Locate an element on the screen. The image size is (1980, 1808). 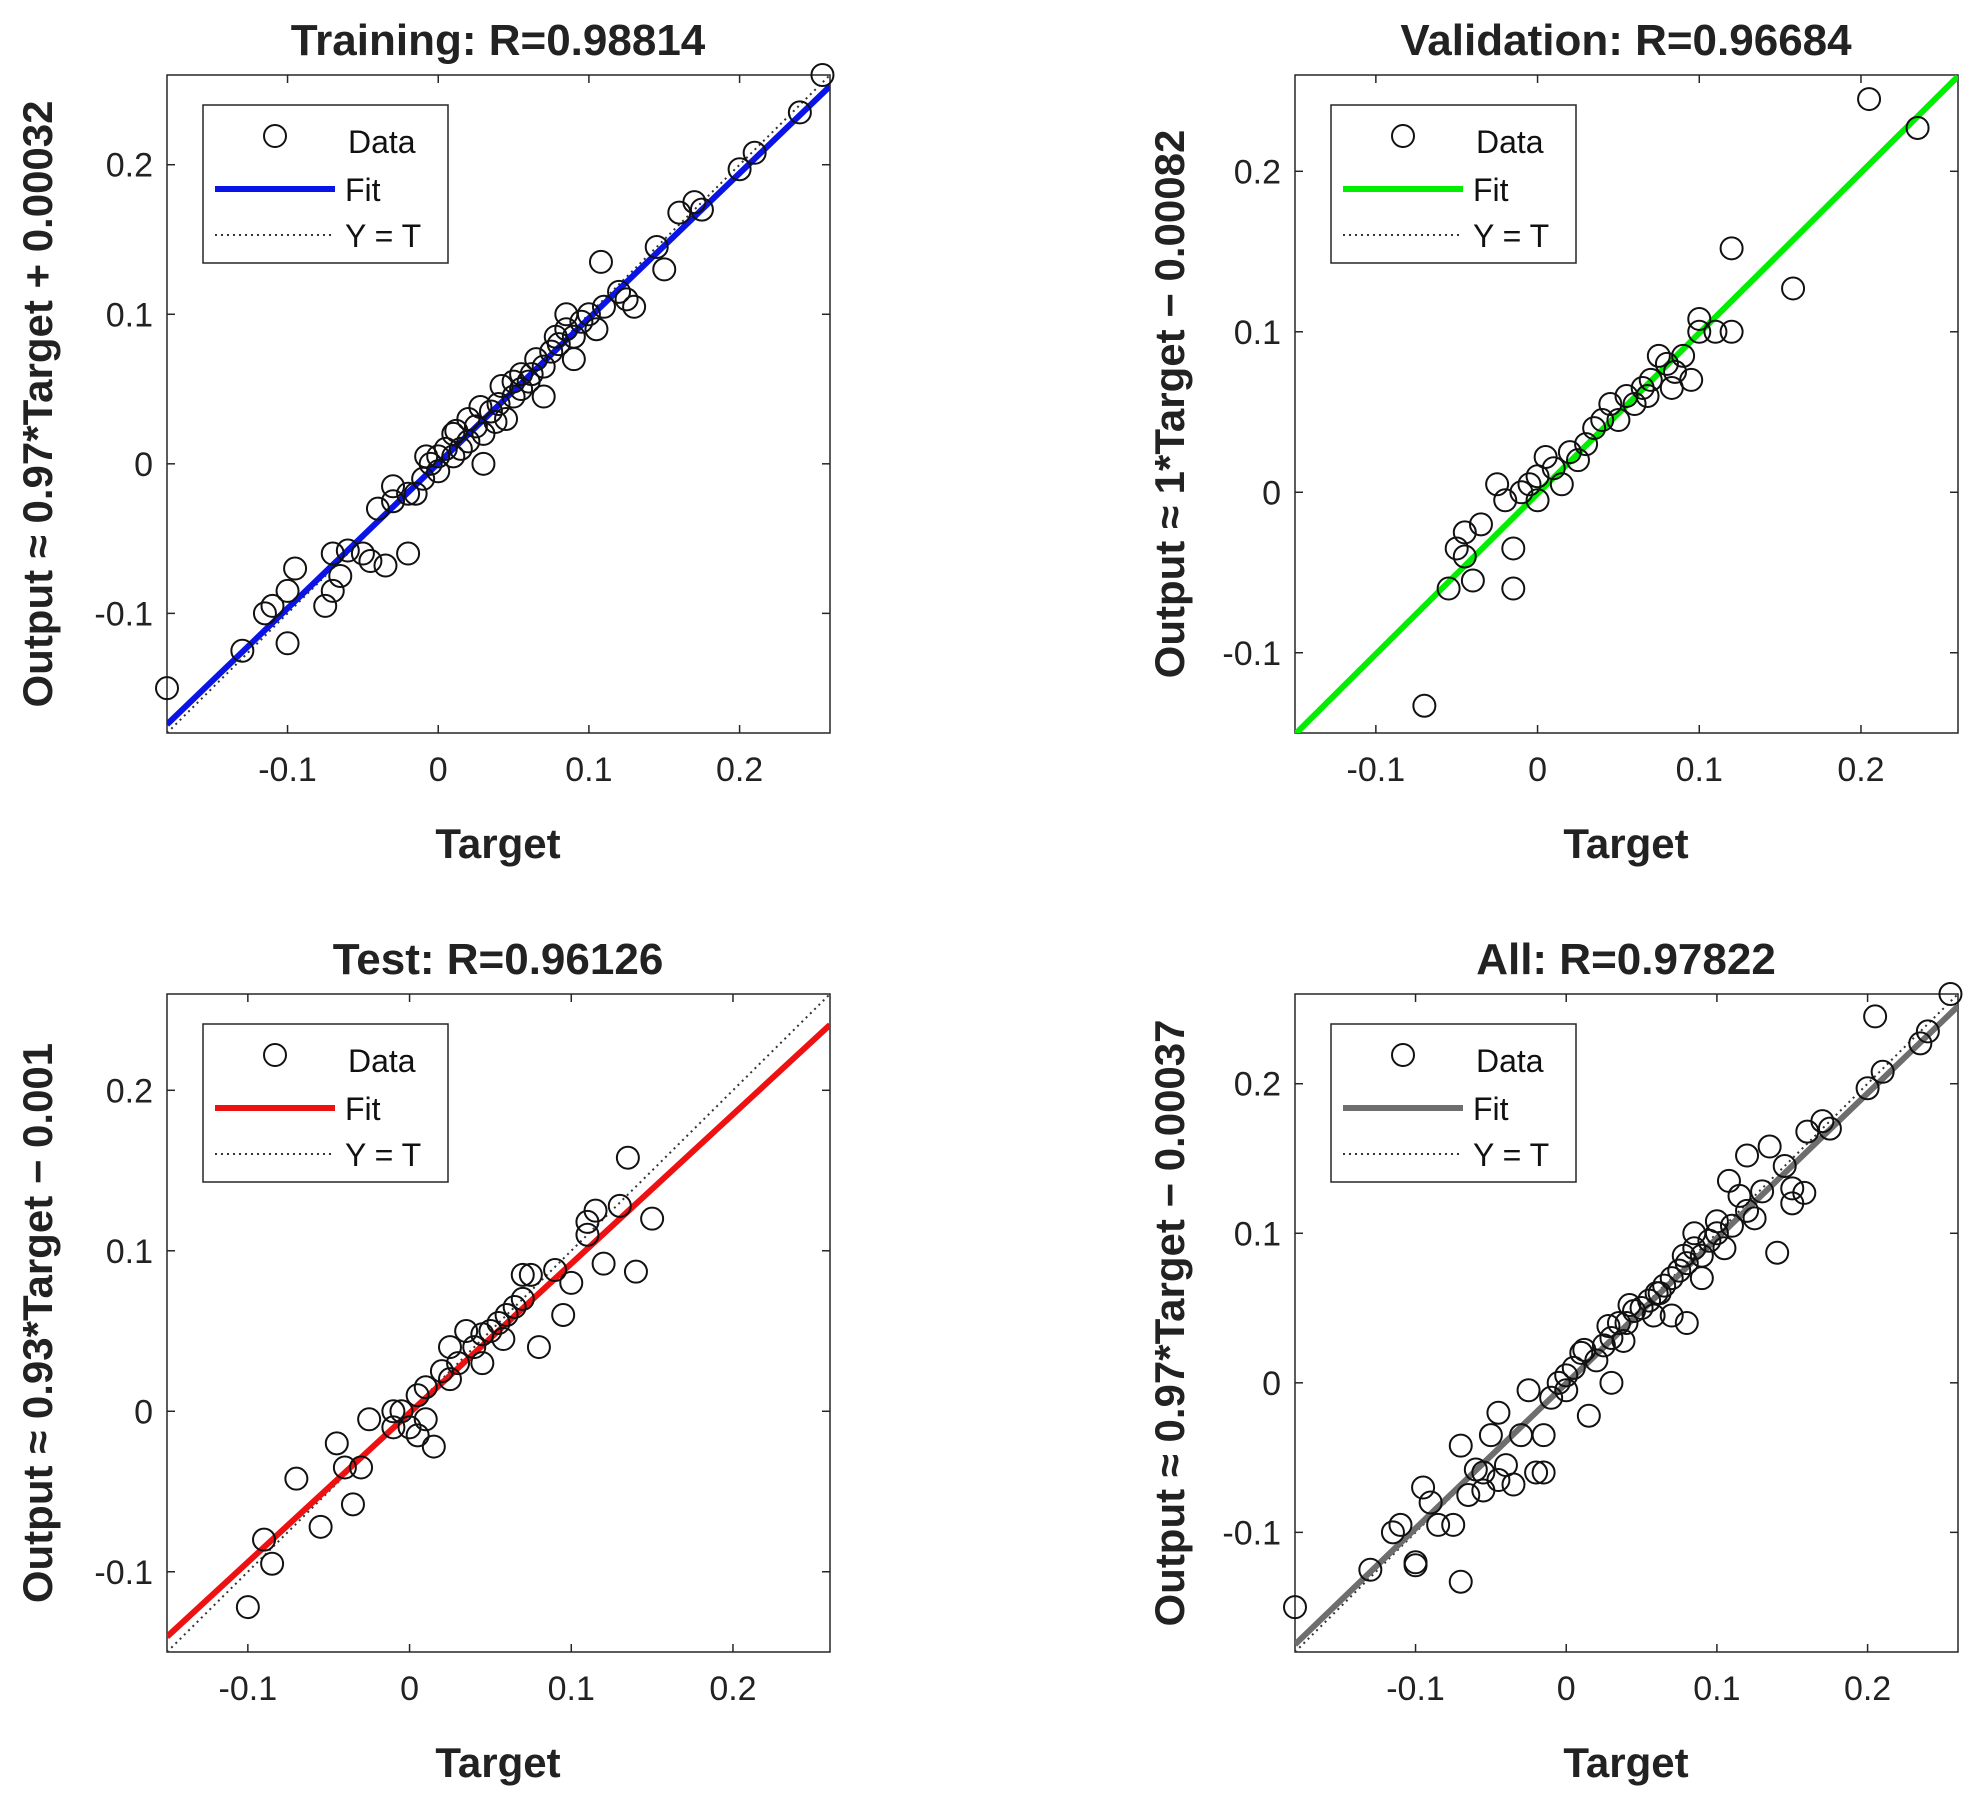
panel-title: Training: R=0.98814 is located at coordinates (498, 40).